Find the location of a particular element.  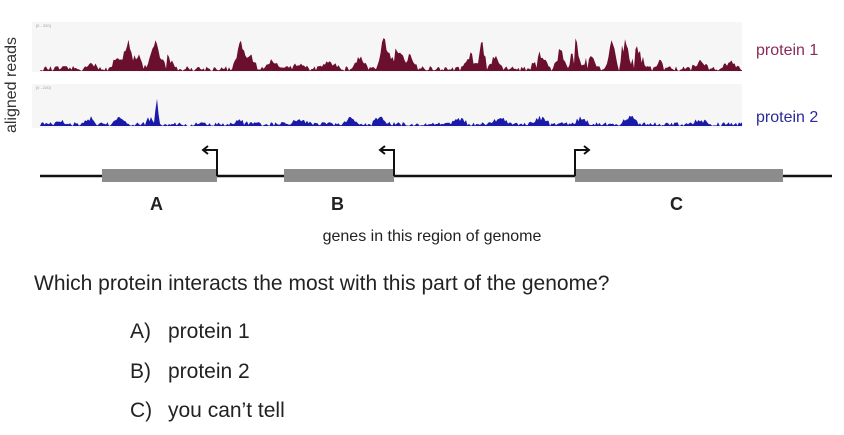

option-a: A) protein 1 is located at coordinates (190, 332).